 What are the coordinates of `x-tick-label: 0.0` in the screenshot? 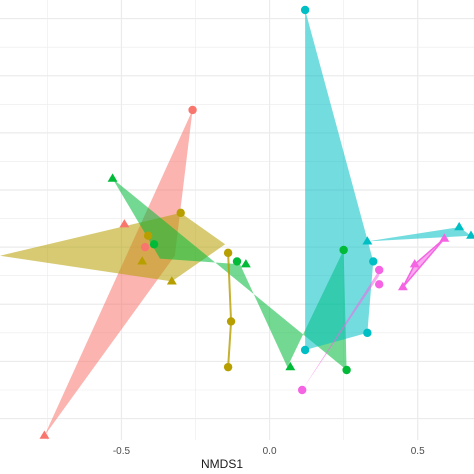 It's located at (270, 451).